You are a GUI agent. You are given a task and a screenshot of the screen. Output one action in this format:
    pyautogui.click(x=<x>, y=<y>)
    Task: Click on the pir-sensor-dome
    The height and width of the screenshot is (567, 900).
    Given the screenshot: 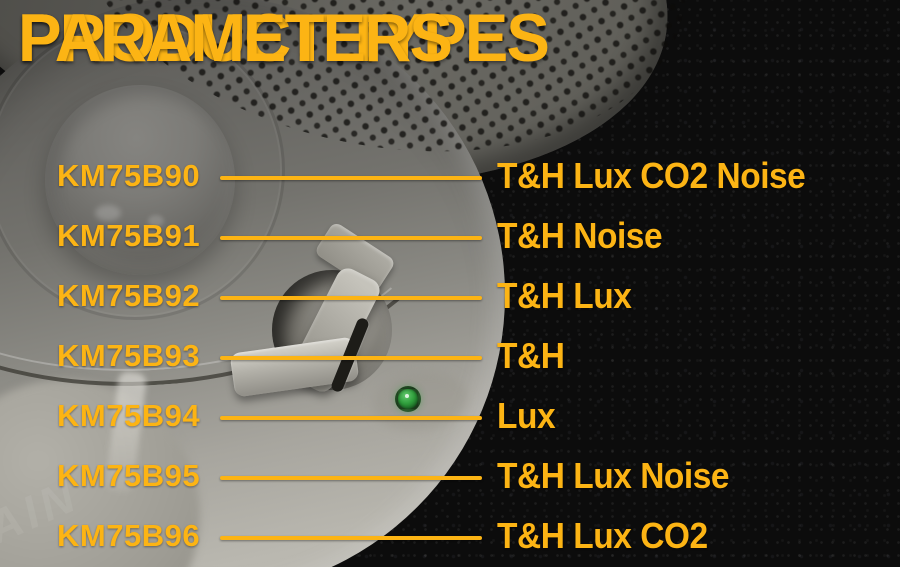 What is the action you would take?
    pyautogui.click(x=140, y=180)
    